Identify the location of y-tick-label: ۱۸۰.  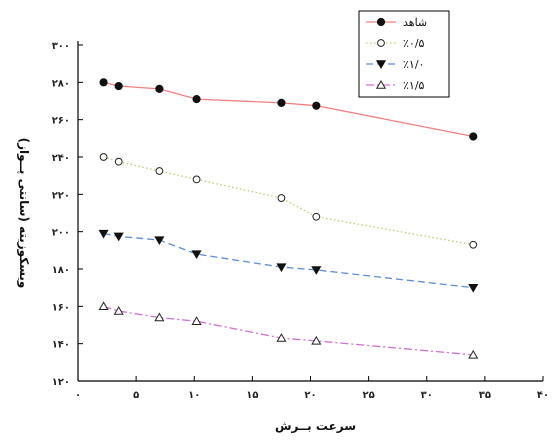
(61, 270).